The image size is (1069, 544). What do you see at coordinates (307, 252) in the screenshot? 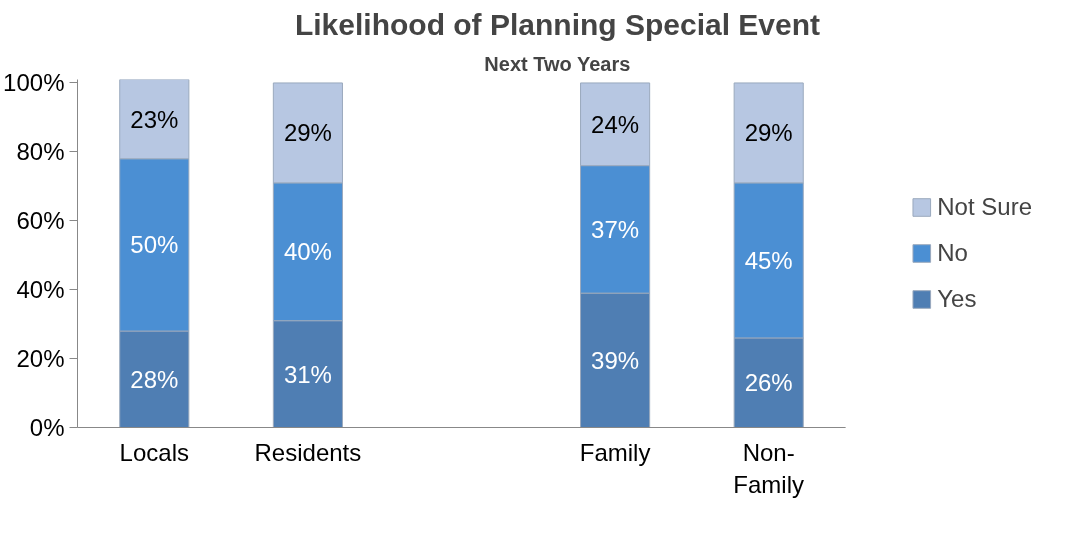
I see `data-label: 40%` at bounding box center [307, 252].